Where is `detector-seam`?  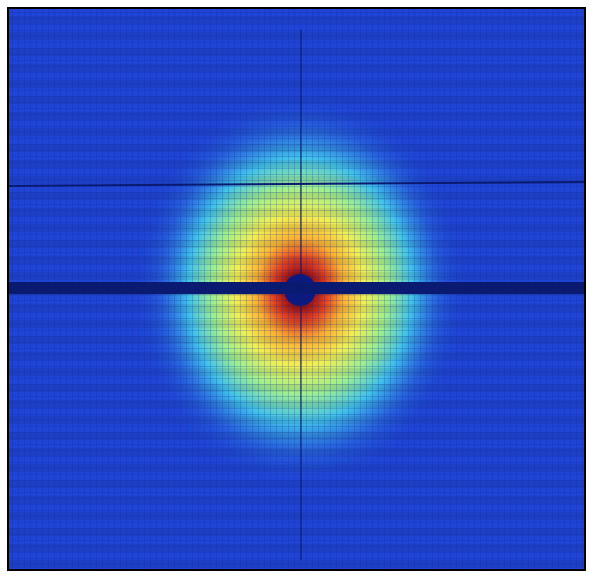
detector-seam is located at coordinates (296, 184).